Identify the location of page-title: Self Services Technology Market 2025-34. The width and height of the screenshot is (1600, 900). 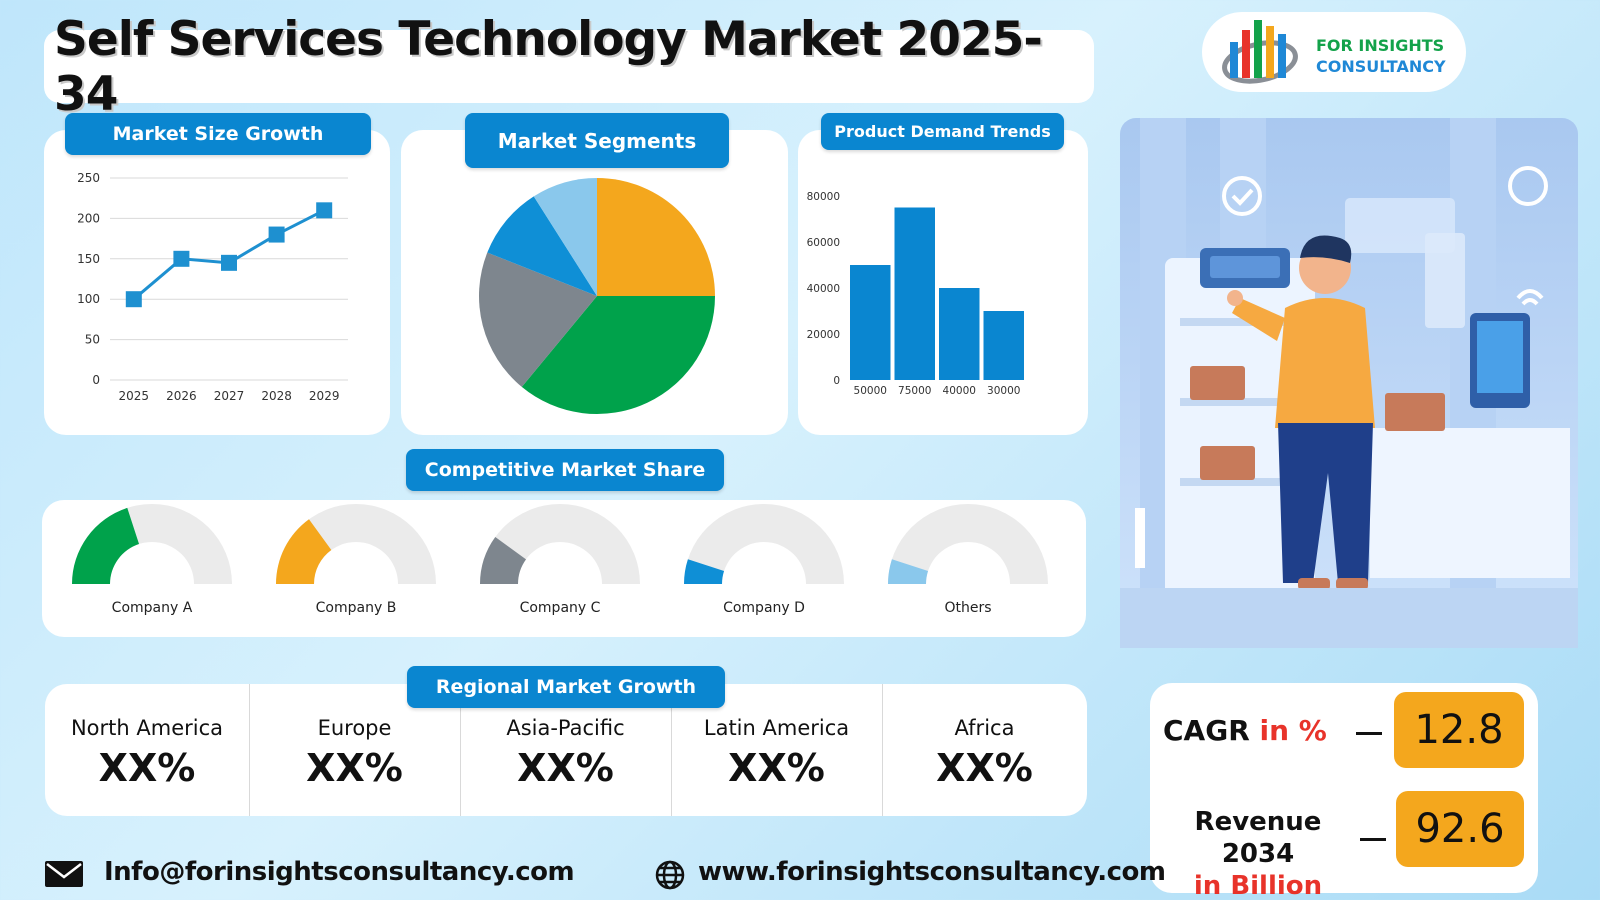
(548, 66).